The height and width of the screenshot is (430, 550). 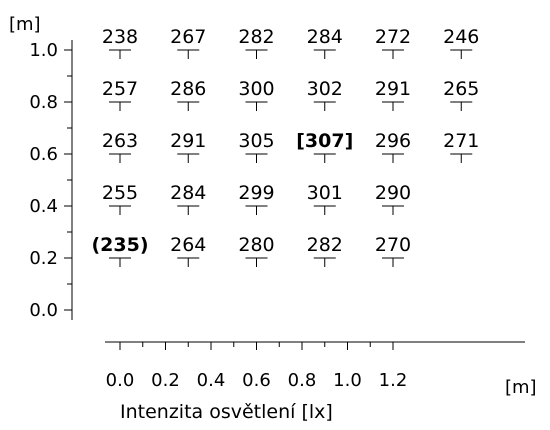 I want to click on y-tick-label: 0.0, so click(x=43, y=310).